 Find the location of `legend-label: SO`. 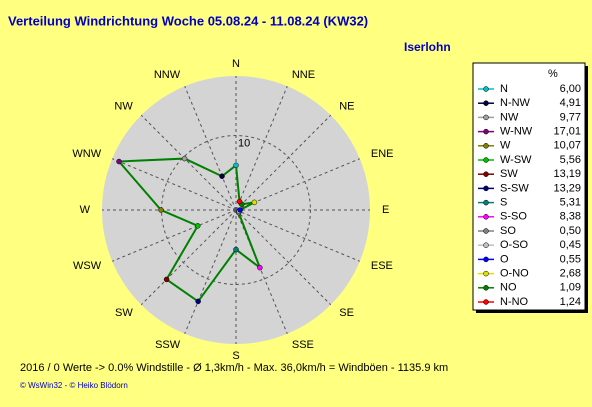

legend-label: SO is located at coordinates (508, 231).